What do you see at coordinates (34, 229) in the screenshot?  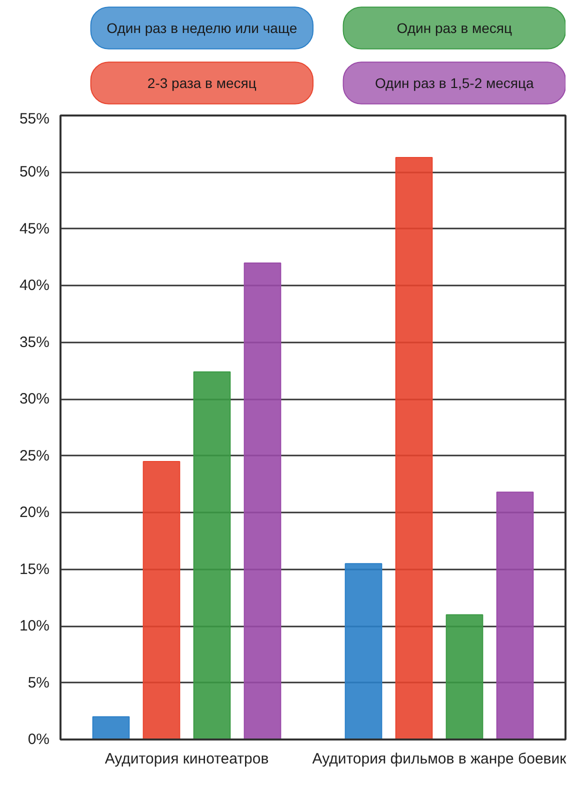 I see `y-tick-label: 45%` at bounding box center [34, 229].